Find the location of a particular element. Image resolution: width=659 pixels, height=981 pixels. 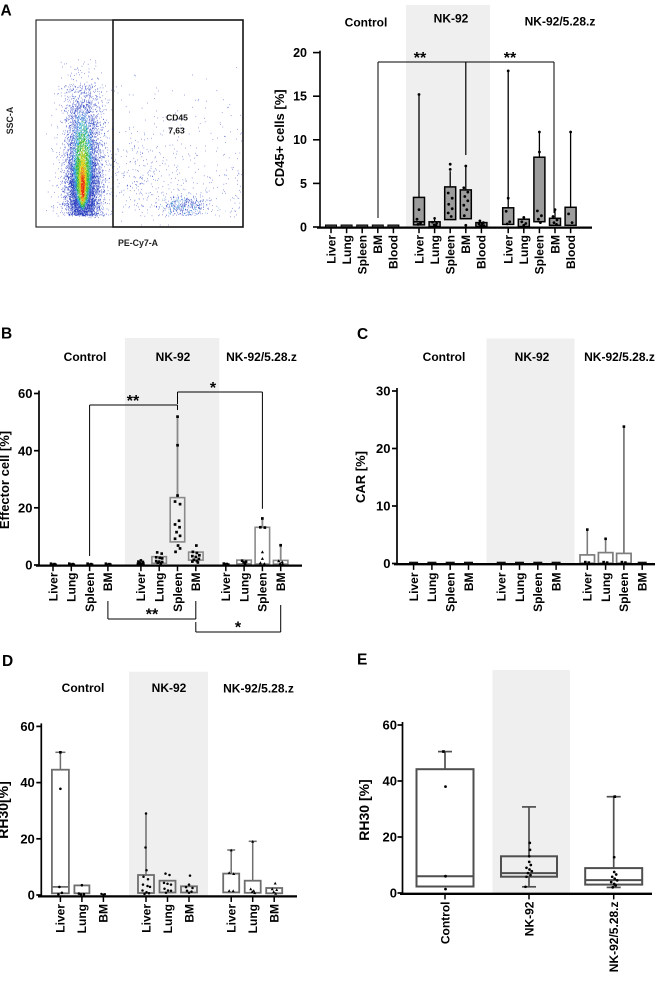

svg-text: C is located at coordinates (362, 334).